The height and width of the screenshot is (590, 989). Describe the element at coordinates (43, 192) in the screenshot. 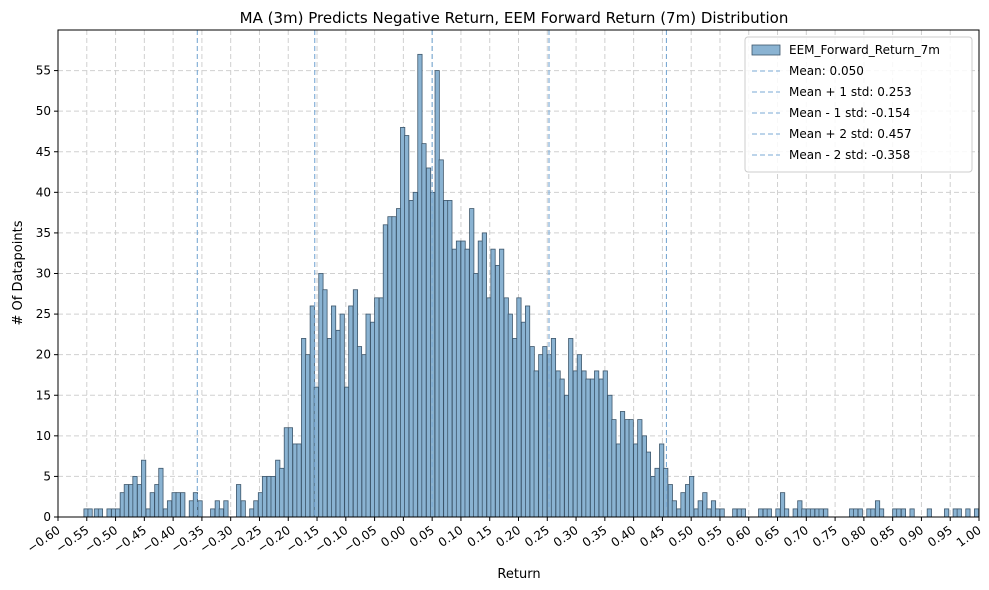

I see `y-tick-label: 40` at that location.